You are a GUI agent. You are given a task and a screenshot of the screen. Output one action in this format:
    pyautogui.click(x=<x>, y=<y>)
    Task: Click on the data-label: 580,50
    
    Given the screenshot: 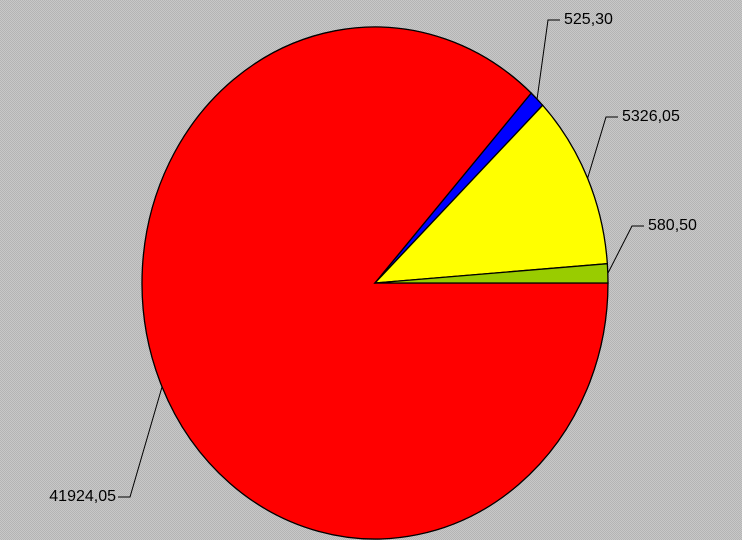 What is the action you would take?
    pyautogui.click(x=672, y=225)
    